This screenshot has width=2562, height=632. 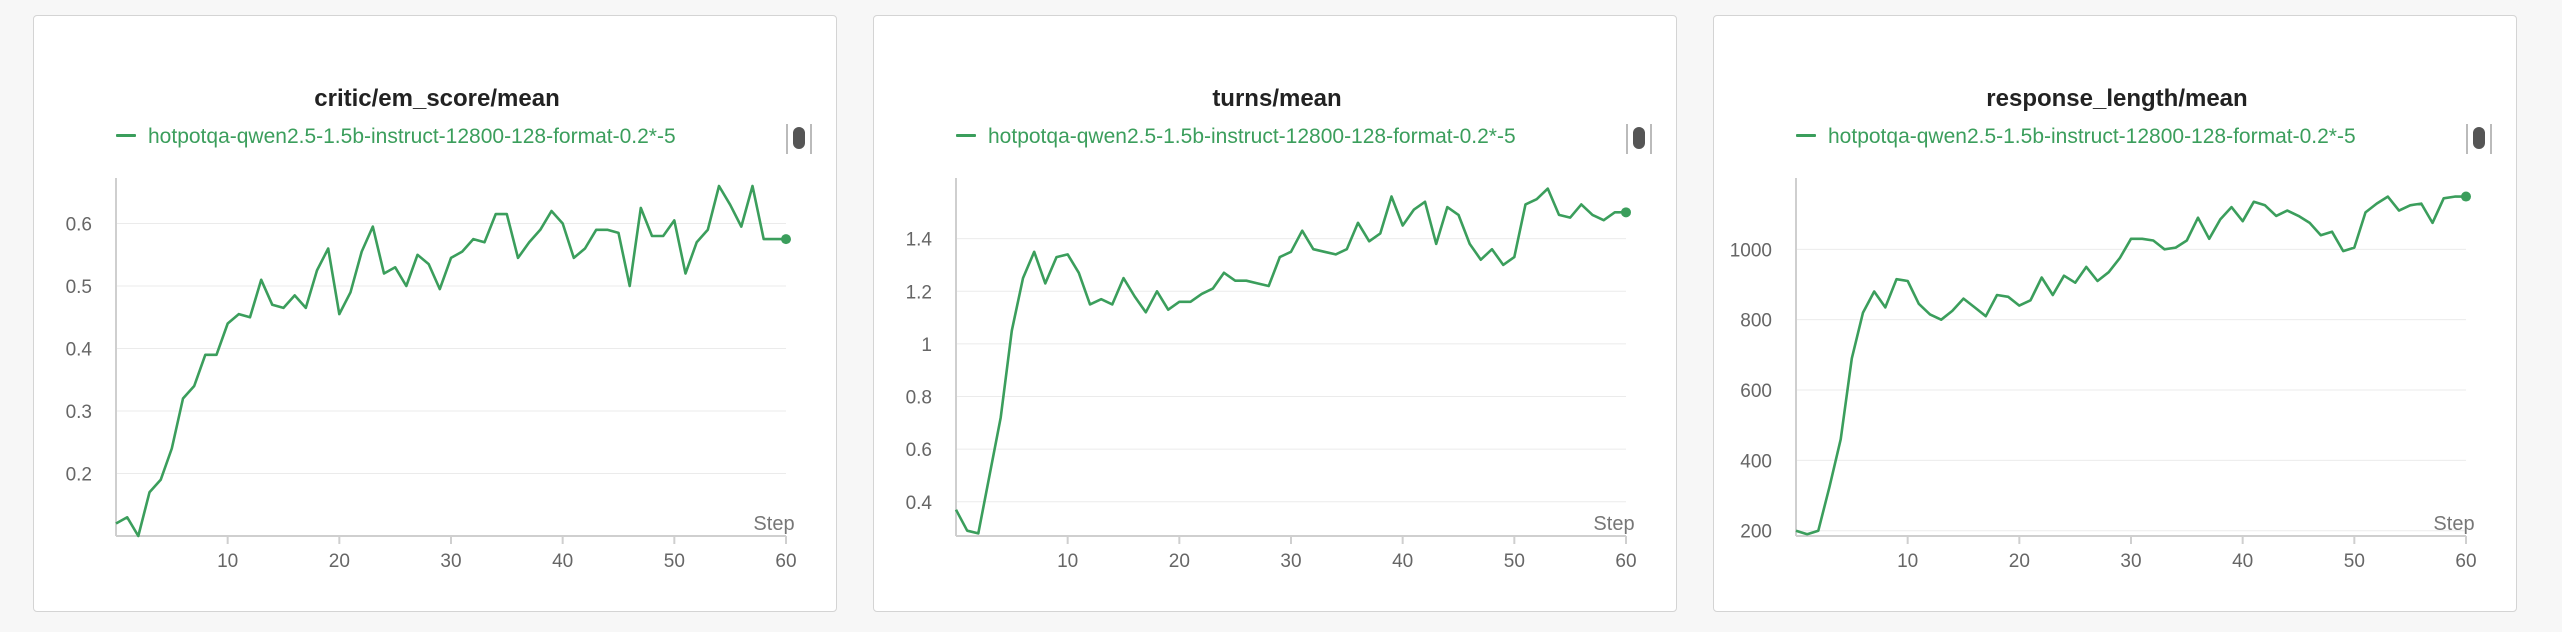 I want to click on y-tick-label: 1, so click(x=926, y=345).